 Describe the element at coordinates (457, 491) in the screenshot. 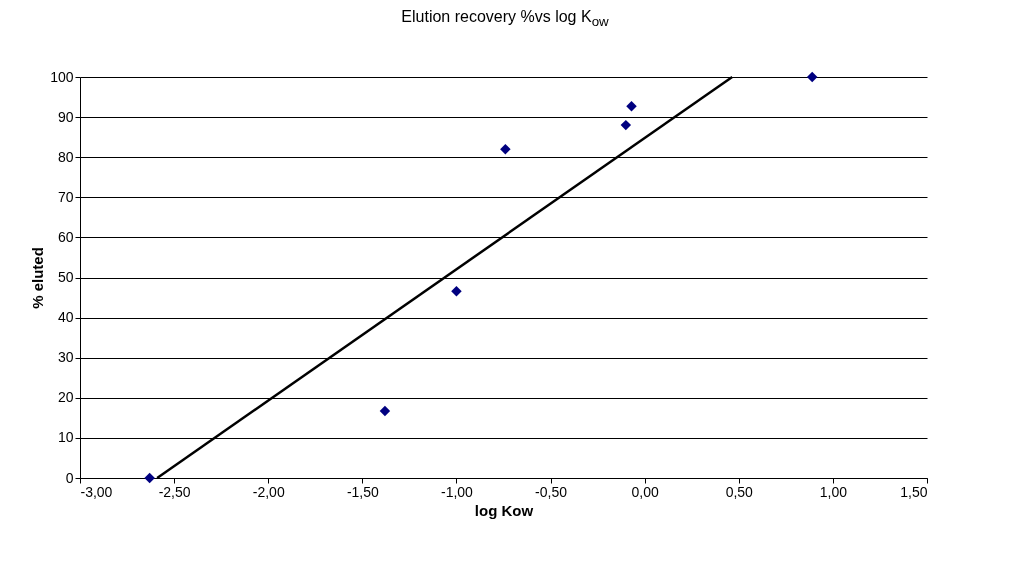

I see `x-tick-label: -1,00` at that location.